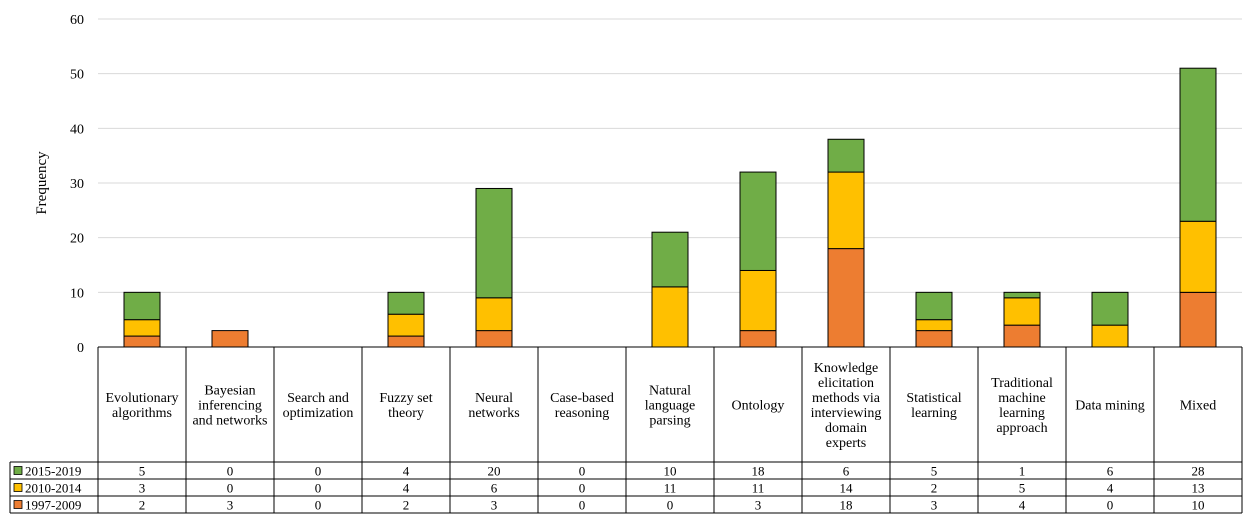  What do you see at coordinates (229, 421) in the screenshot?
I see `category-label-line: and networks` at bounding box center [229, 421].